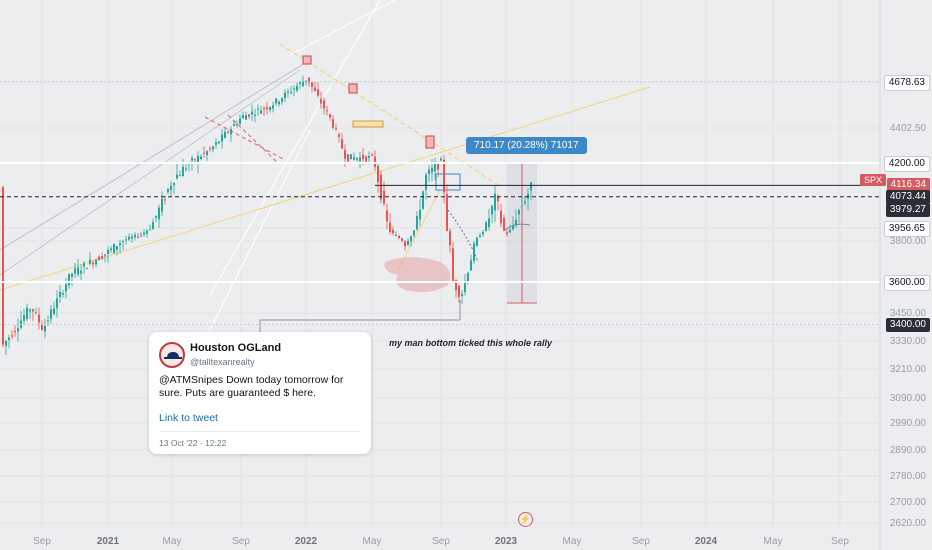 This screenshot has height=550, width=932. I want to click on brush-scribble, so click(417, 275).